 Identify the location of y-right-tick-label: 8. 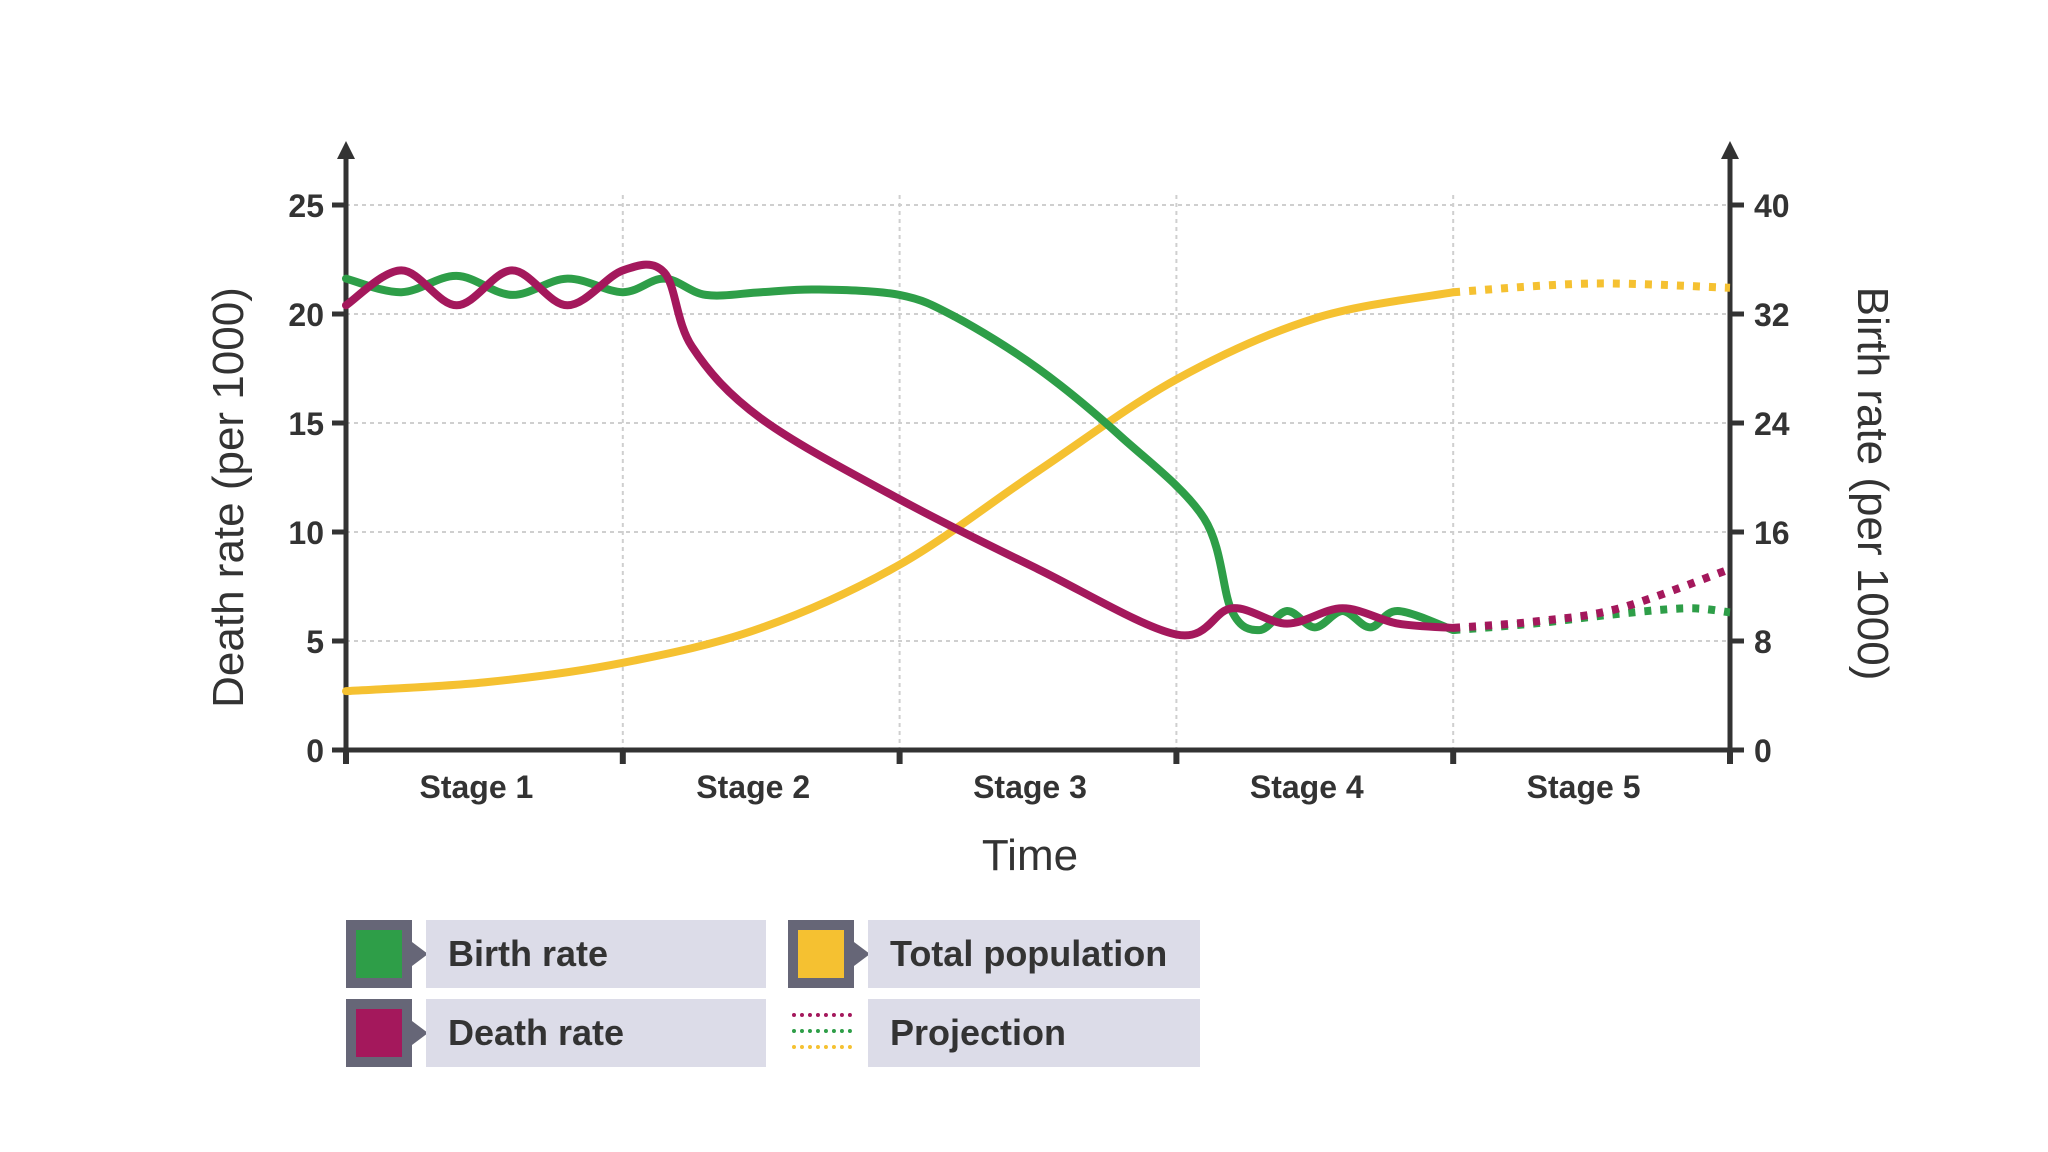
(1763, 642).